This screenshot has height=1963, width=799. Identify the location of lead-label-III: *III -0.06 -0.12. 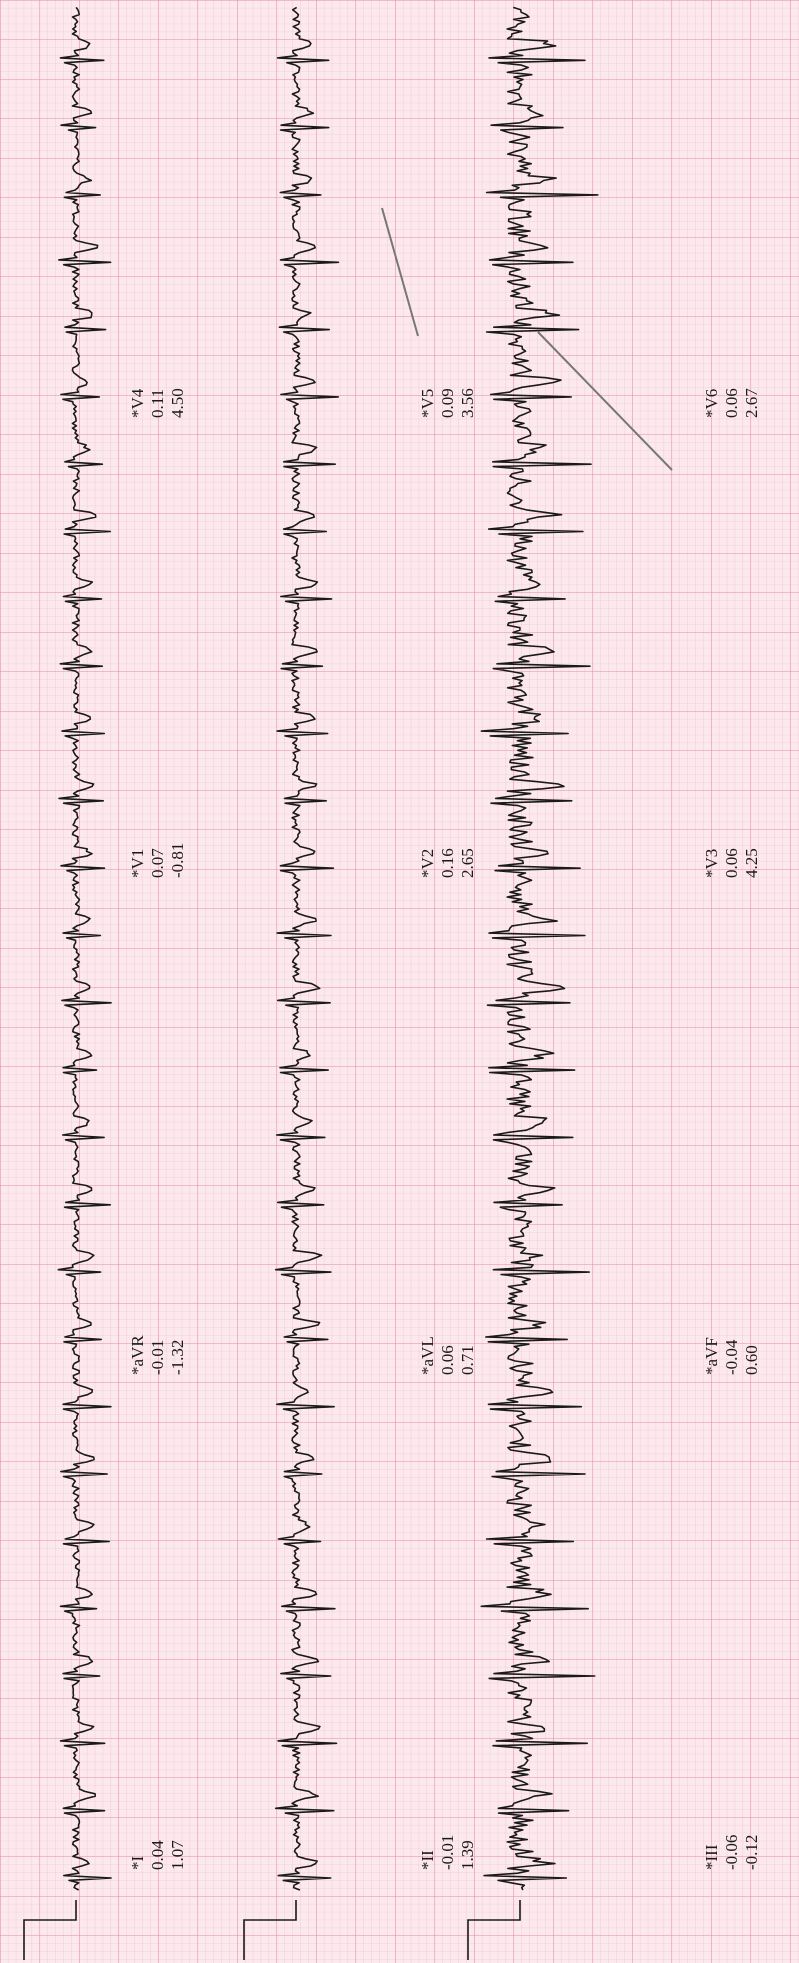
(732, 1852).